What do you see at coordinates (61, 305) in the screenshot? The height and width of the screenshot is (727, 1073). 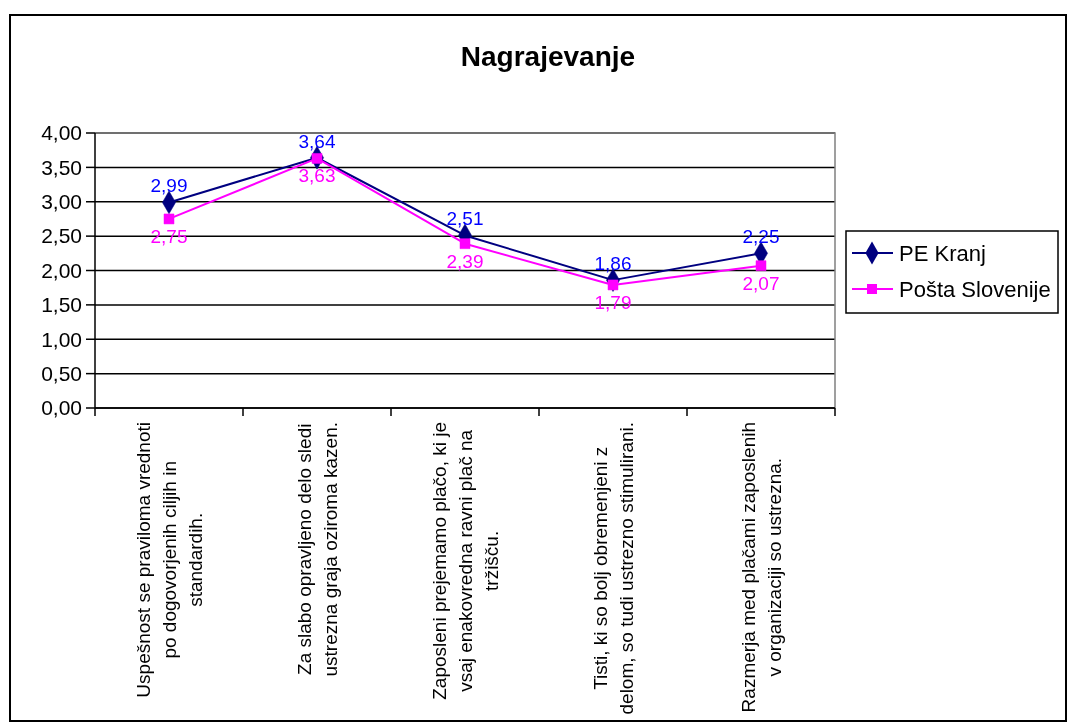 I see `y-tick-label: 1,50` at bounding box center [61, 305].